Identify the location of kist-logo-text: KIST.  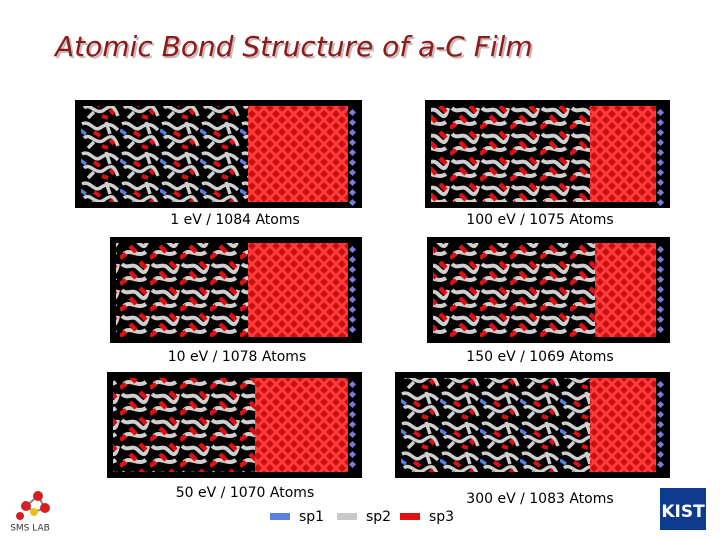
(683, 512).